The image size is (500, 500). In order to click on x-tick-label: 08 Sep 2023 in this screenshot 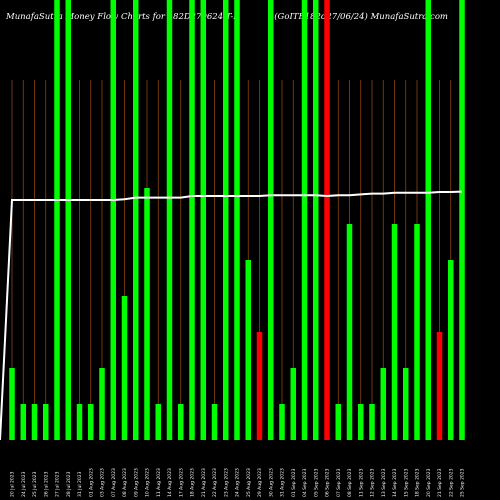, I will do `click(350, 482)`.